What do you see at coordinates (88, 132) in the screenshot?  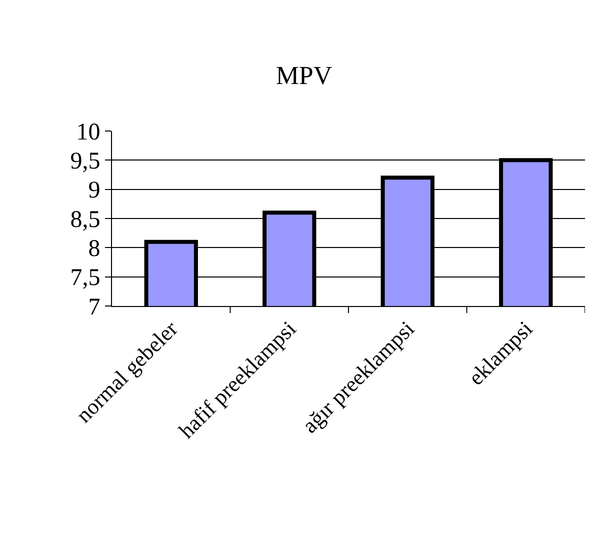 I see `y-tick-label: 10` at bounding box center [88, 132].